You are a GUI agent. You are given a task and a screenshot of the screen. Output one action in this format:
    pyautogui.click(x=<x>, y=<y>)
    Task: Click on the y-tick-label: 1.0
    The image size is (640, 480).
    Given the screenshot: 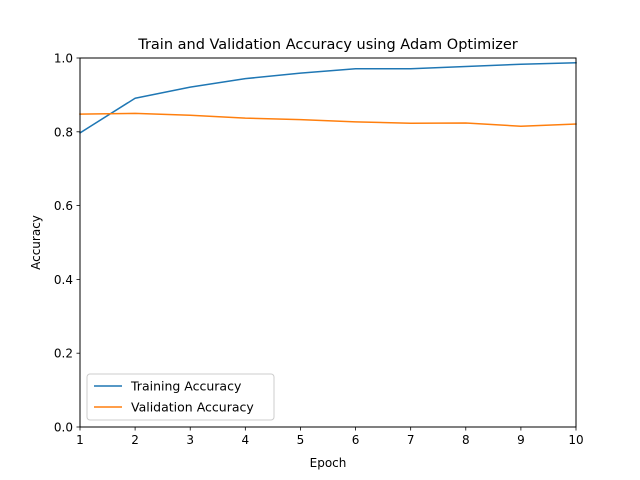 What is the action you would take?
    pyautogui.click(x=63, y=59)
    